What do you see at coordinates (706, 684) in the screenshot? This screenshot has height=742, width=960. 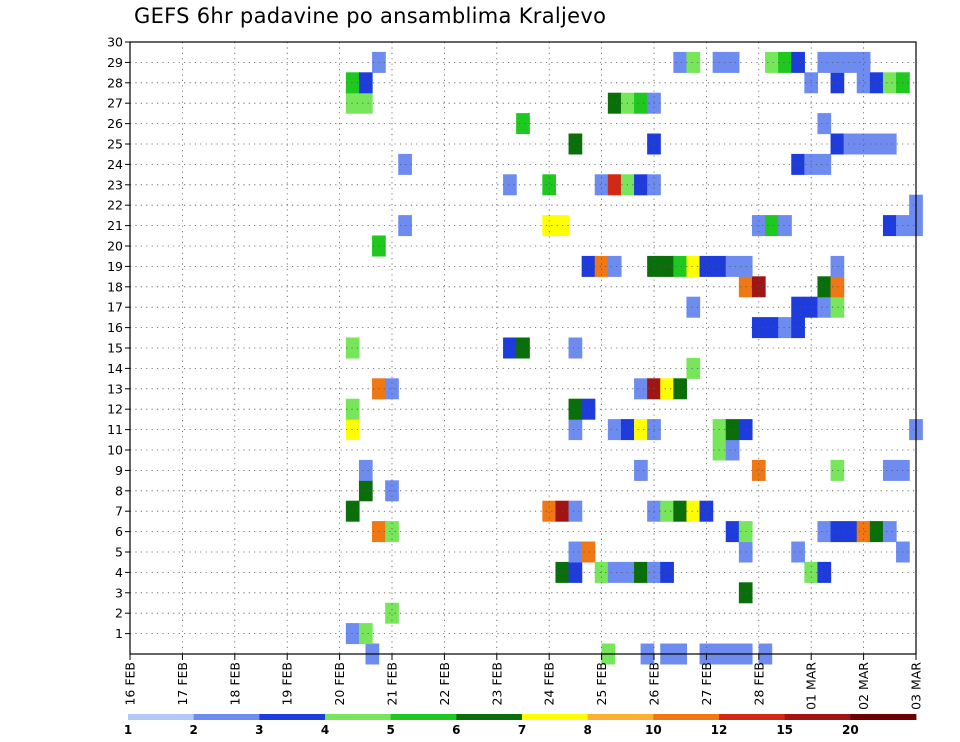 I see `x-tick-label: 27 FEB` at bounding box center [706, 684].